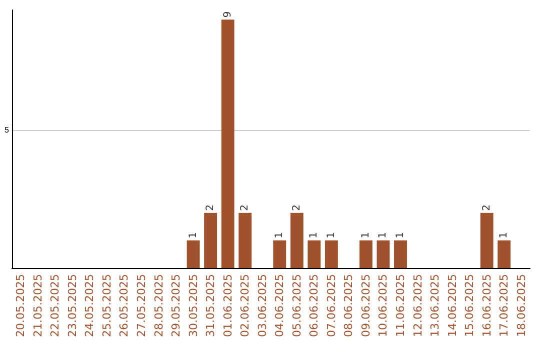 The image size is (540, 340). Describe the element at coordinates (349, 306) in the screenshot. I see `x-tick-label: 08.06.2025` at that location.